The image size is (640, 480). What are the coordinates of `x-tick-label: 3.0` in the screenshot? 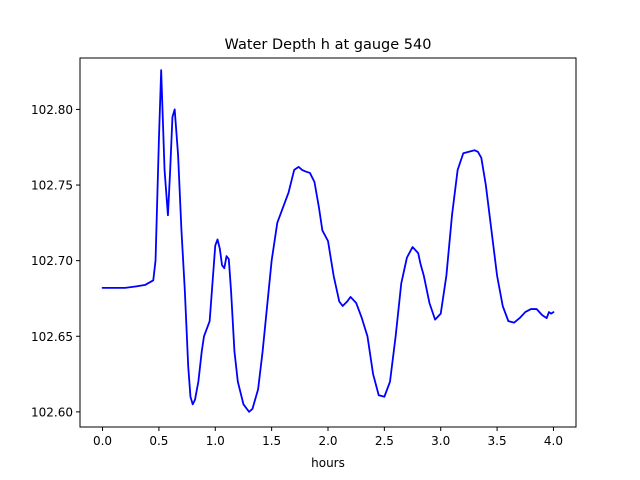 It's located at (440, 441).